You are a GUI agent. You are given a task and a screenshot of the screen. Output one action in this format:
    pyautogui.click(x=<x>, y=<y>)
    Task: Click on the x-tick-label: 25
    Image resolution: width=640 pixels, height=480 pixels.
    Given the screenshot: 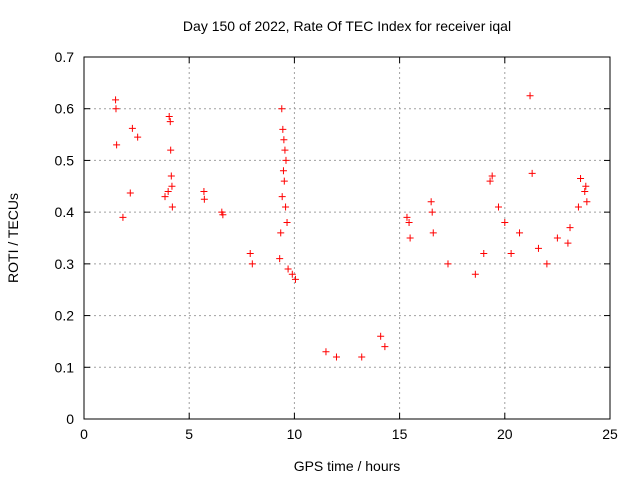 What is the action you would take?
    pyautogui.click(x=610, y=434)
    